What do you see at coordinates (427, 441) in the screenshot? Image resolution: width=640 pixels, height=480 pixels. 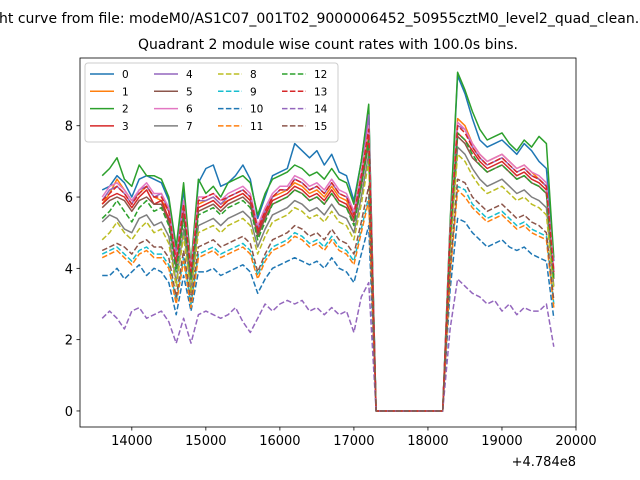 I see `x-tick-label: 18000` at bounding box center [427, 441].